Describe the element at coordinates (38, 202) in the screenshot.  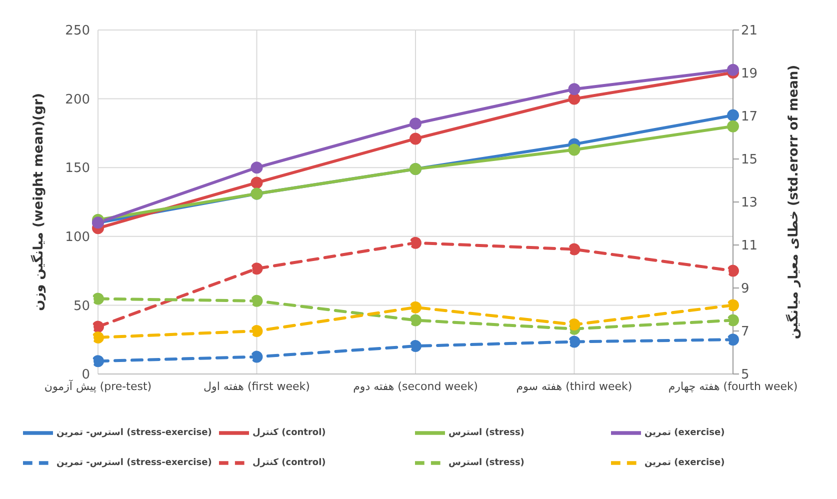
I see `y-axis-title: میانگین وزن (weight mean)(gr)` at that location.